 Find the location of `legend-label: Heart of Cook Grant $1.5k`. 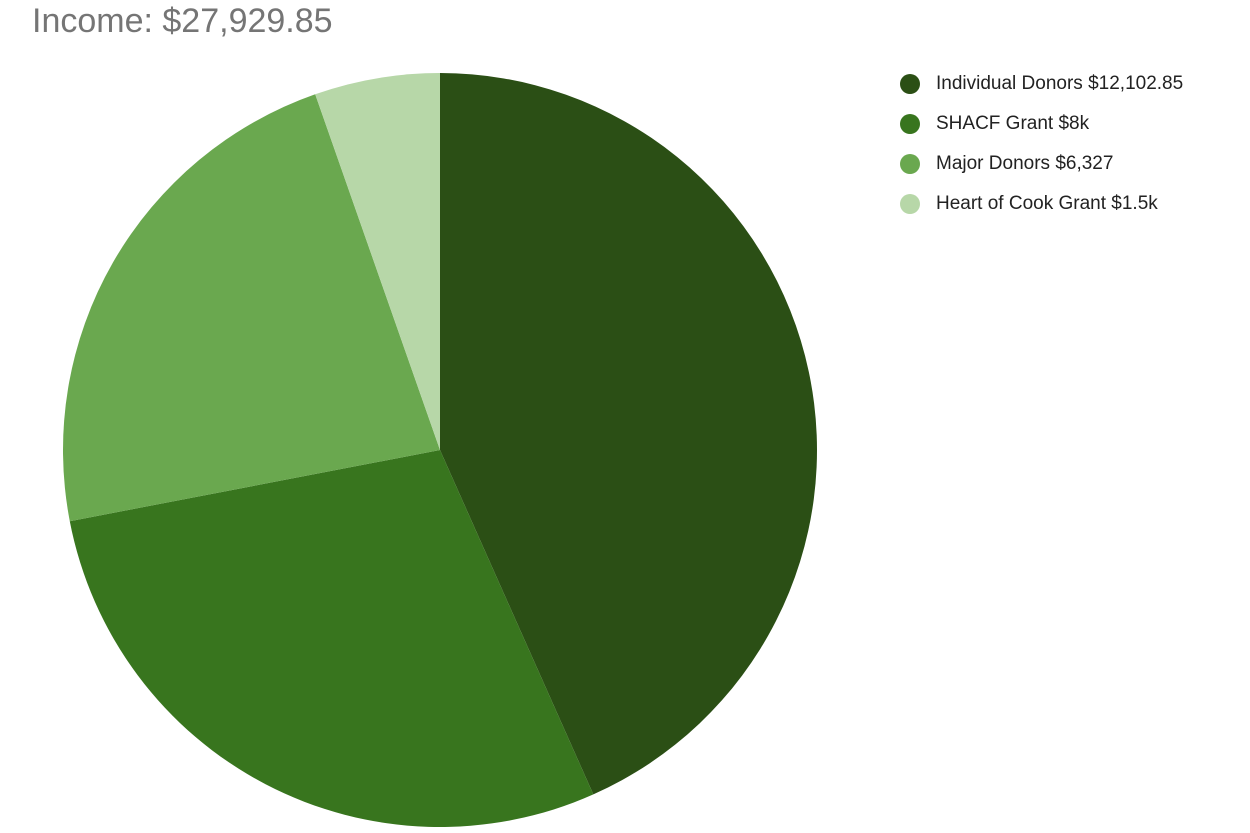

legend-label: Heart of Cook Grant $1.5k is located at coordinates (1047, 203).